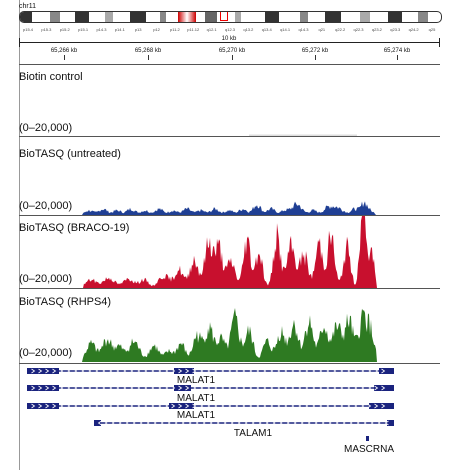 The width and height of the screenshot is (450, 470). What do you see at coordinates (229, 326) in the screenshot?
I see `coverage-track-rhps` at bounding box center [229, 326].